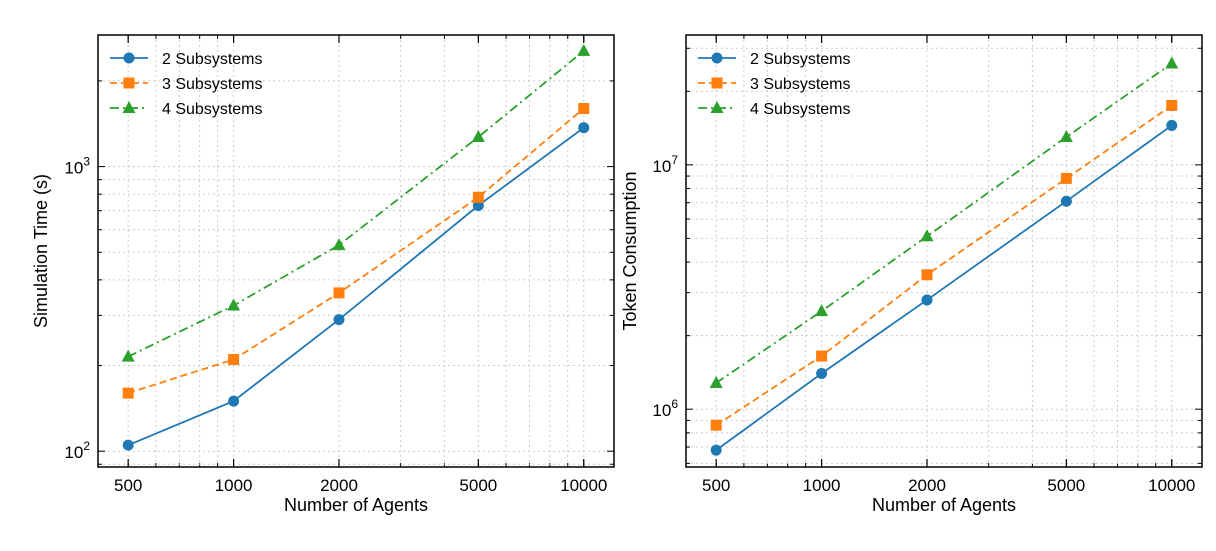 The image size is (1216, 551). Describe the element at coordinates (665, 408) in the screenshot. I see `y-tick-label: 10⁶` at that location.